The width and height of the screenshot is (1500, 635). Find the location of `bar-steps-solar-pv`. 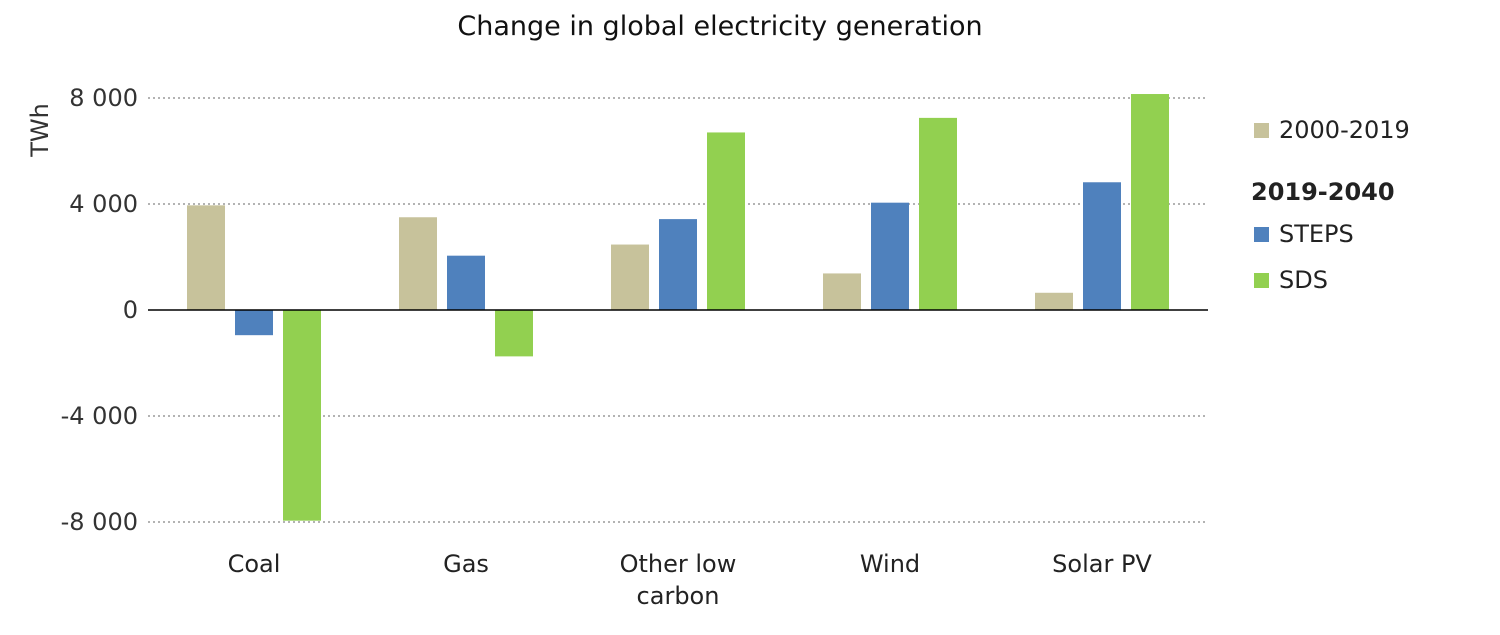

bar-steps-solar-pv is located at coordinates (1102, 246).